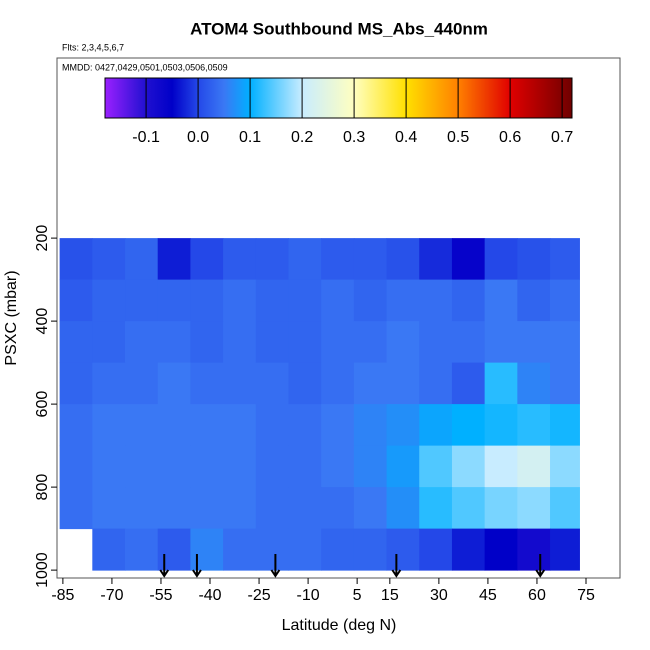 This screenshot has width=650, height=650. Describe the element at coordinates (42, 487) in the screenshot. I see `y-tick-label: 800` at that location.